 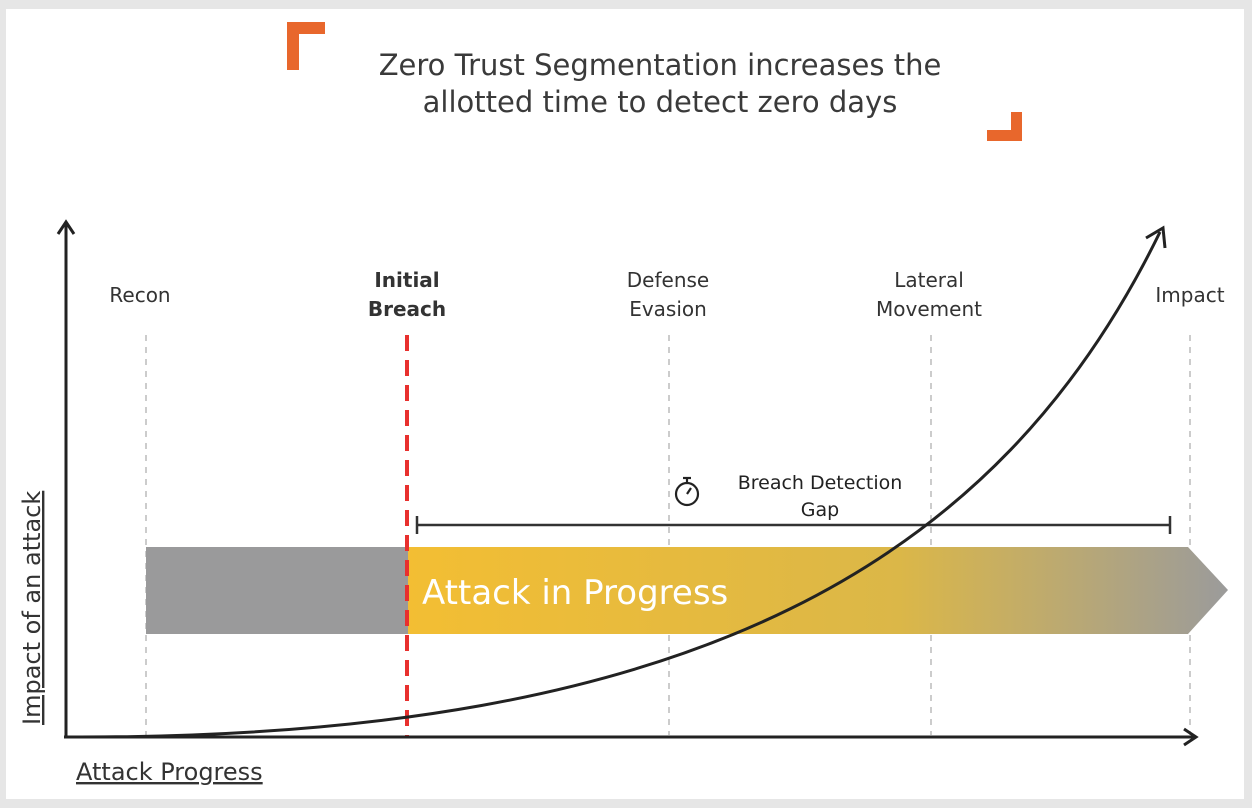 What do you see at coordinates (820, 510) in the screenshot?
I see `gap-label-2: Gap` at bounding box center [820, 510].